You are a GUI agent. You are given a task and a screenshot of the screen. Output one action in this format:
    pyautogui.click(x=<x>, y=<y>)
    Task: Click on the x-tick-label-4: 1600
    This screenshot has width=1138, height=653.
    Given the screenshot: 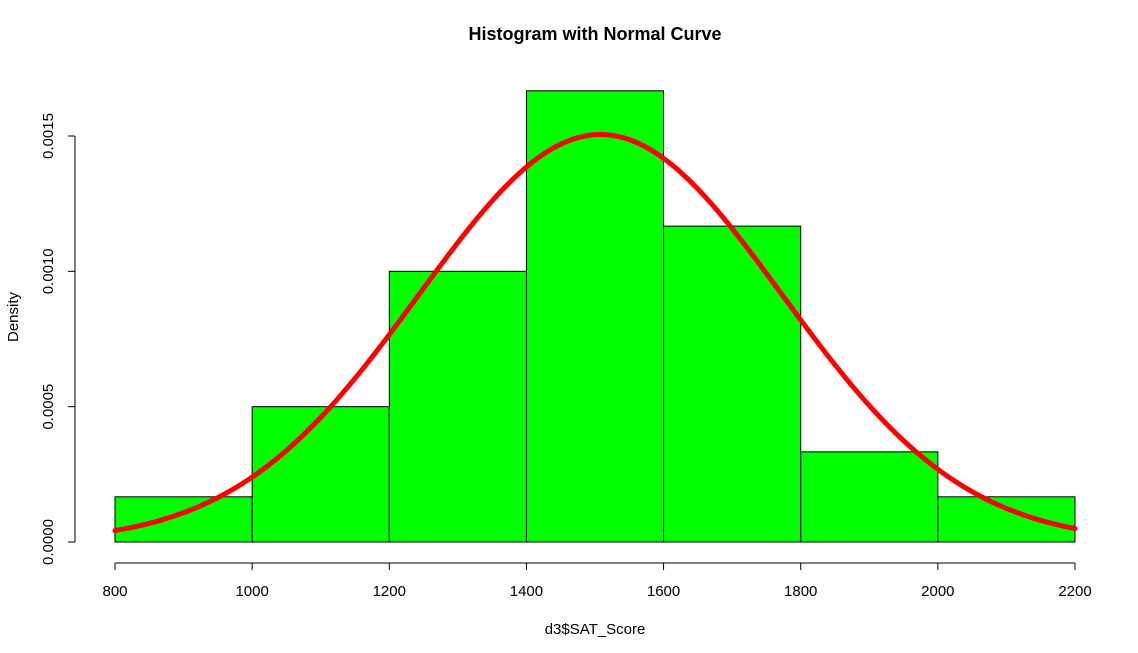 What is the action you would take?
    pyautogui.click(x=663, y=591)
    